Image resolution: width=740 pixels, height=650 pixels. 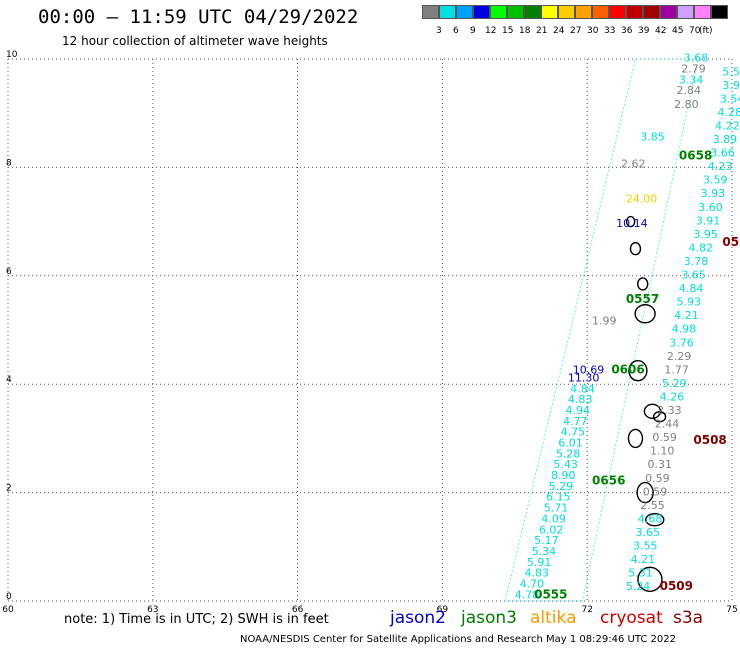 What do you see at coordinates (710, 207) in the screenshot?
I see `wave-height-value: 3.60` at bounding box center [710, 207].